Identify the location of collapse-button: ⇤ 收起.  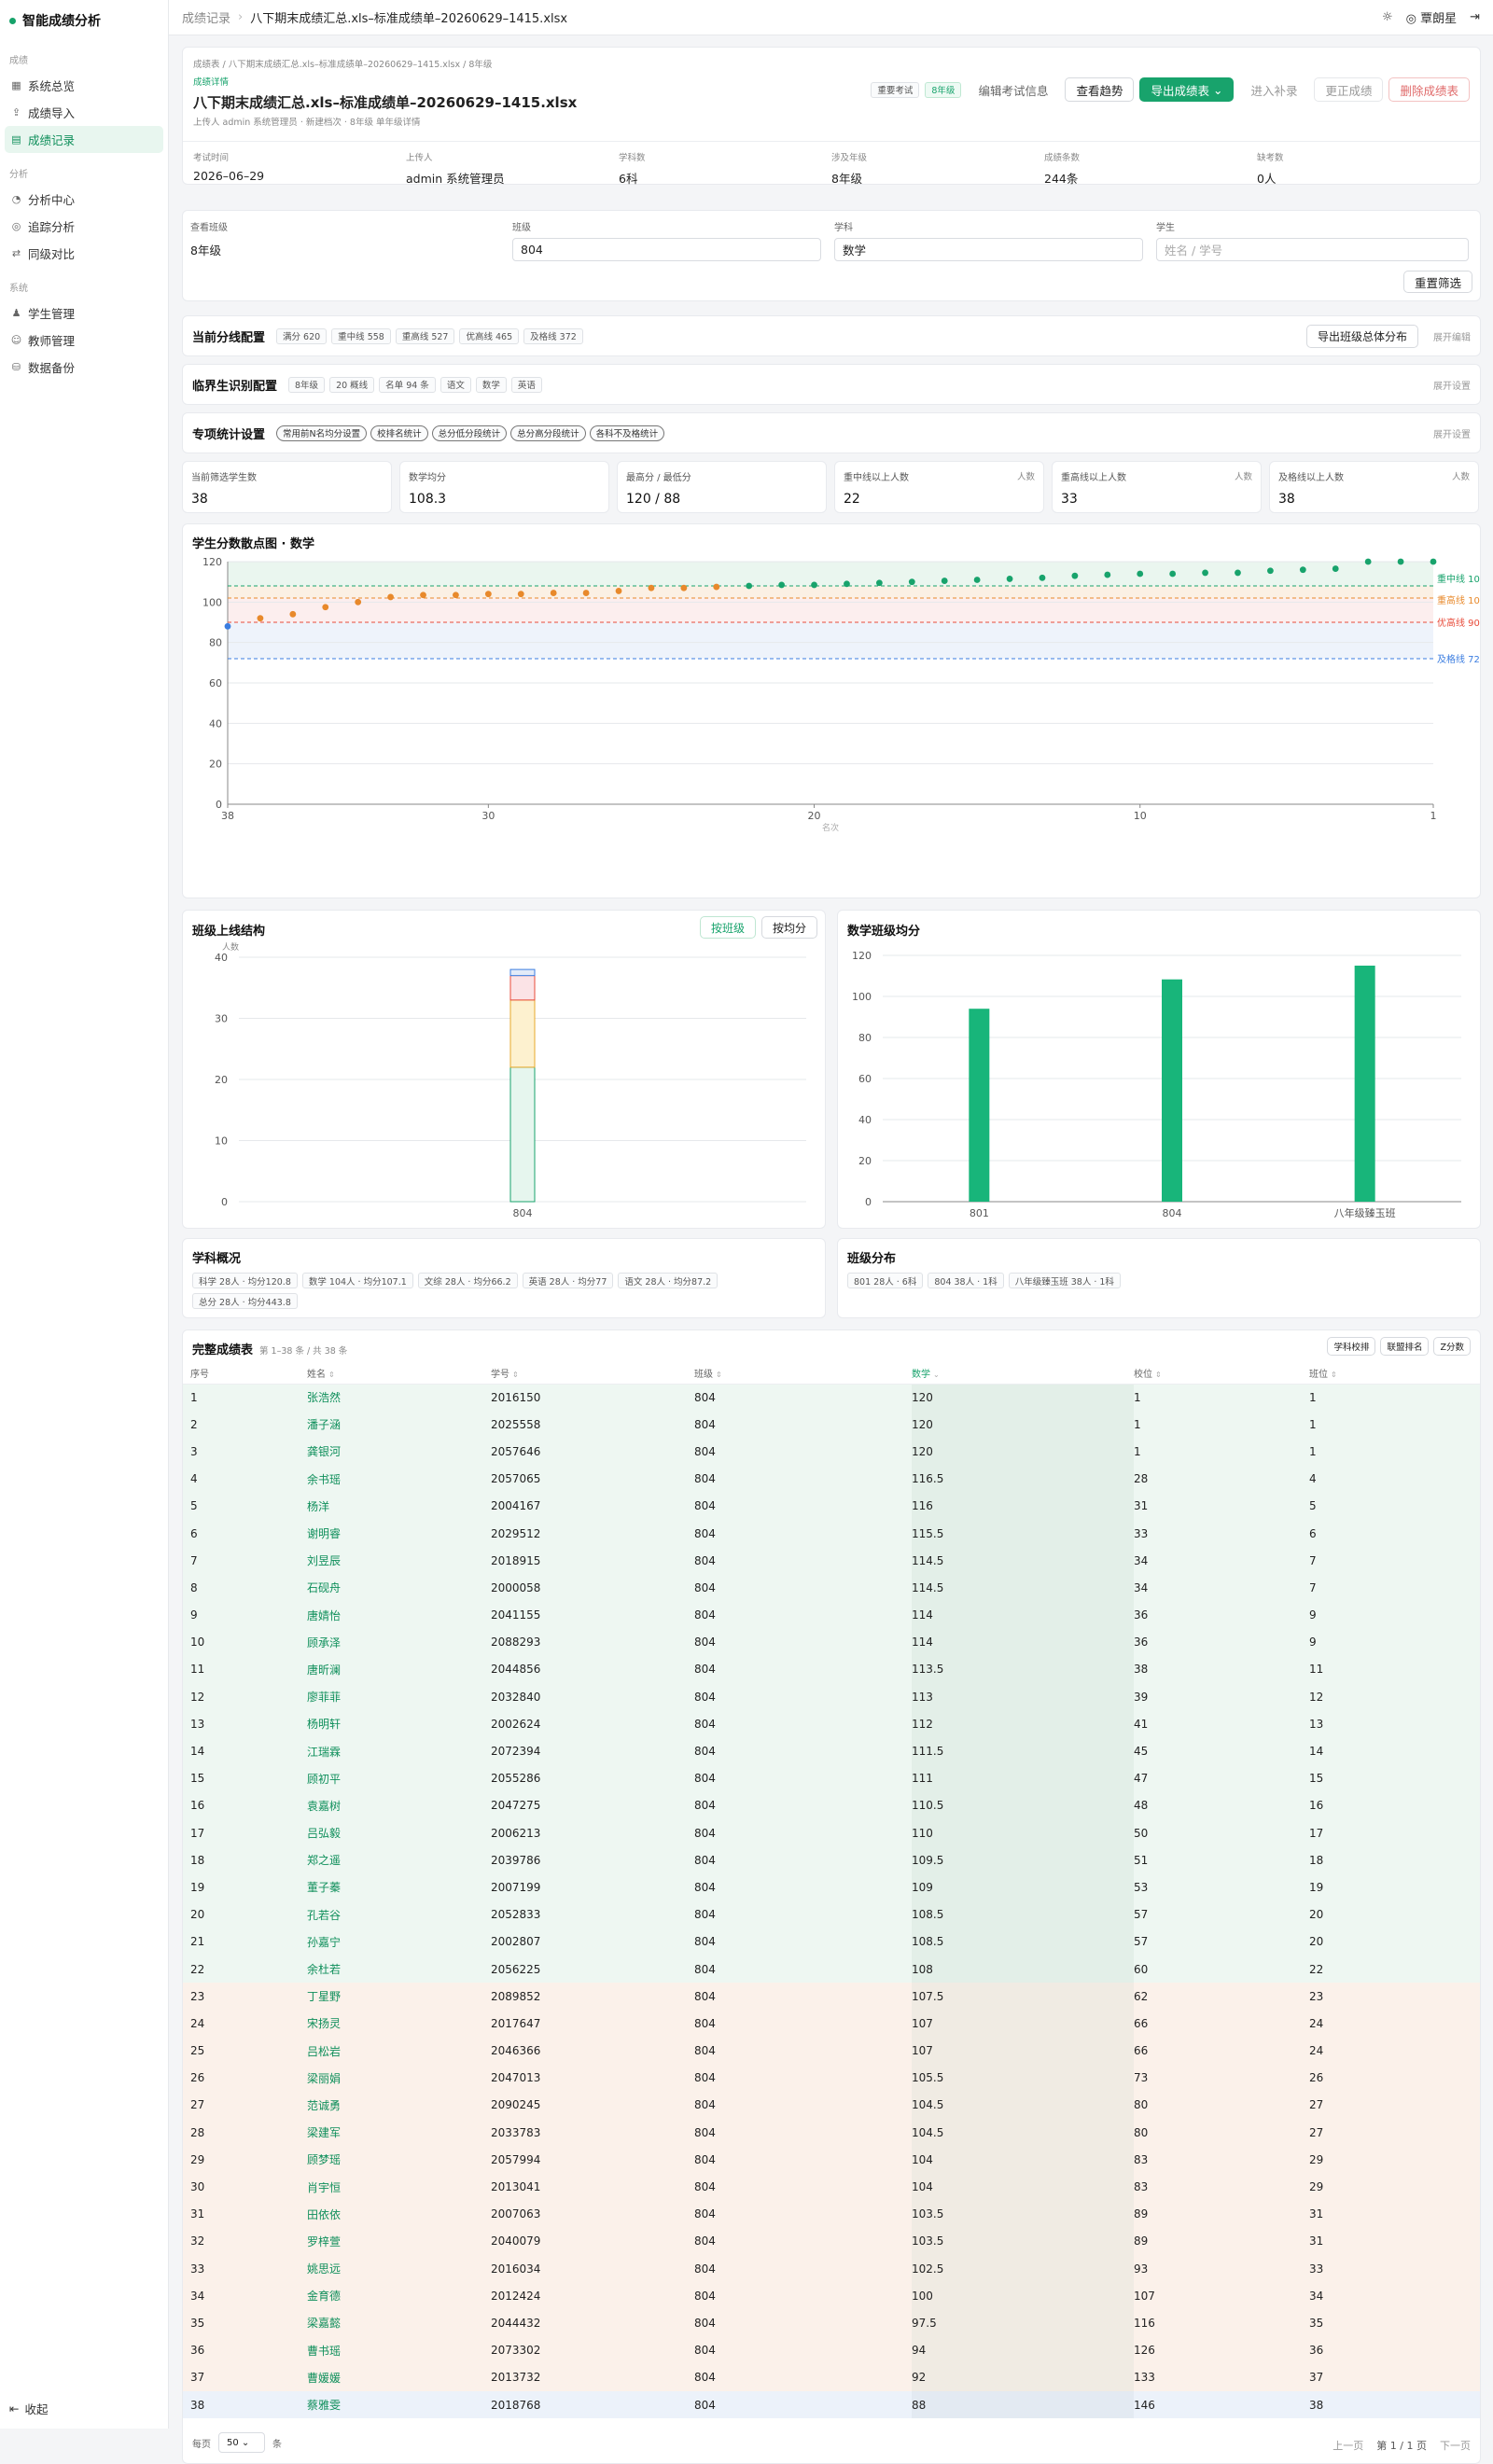
(29, 2408).